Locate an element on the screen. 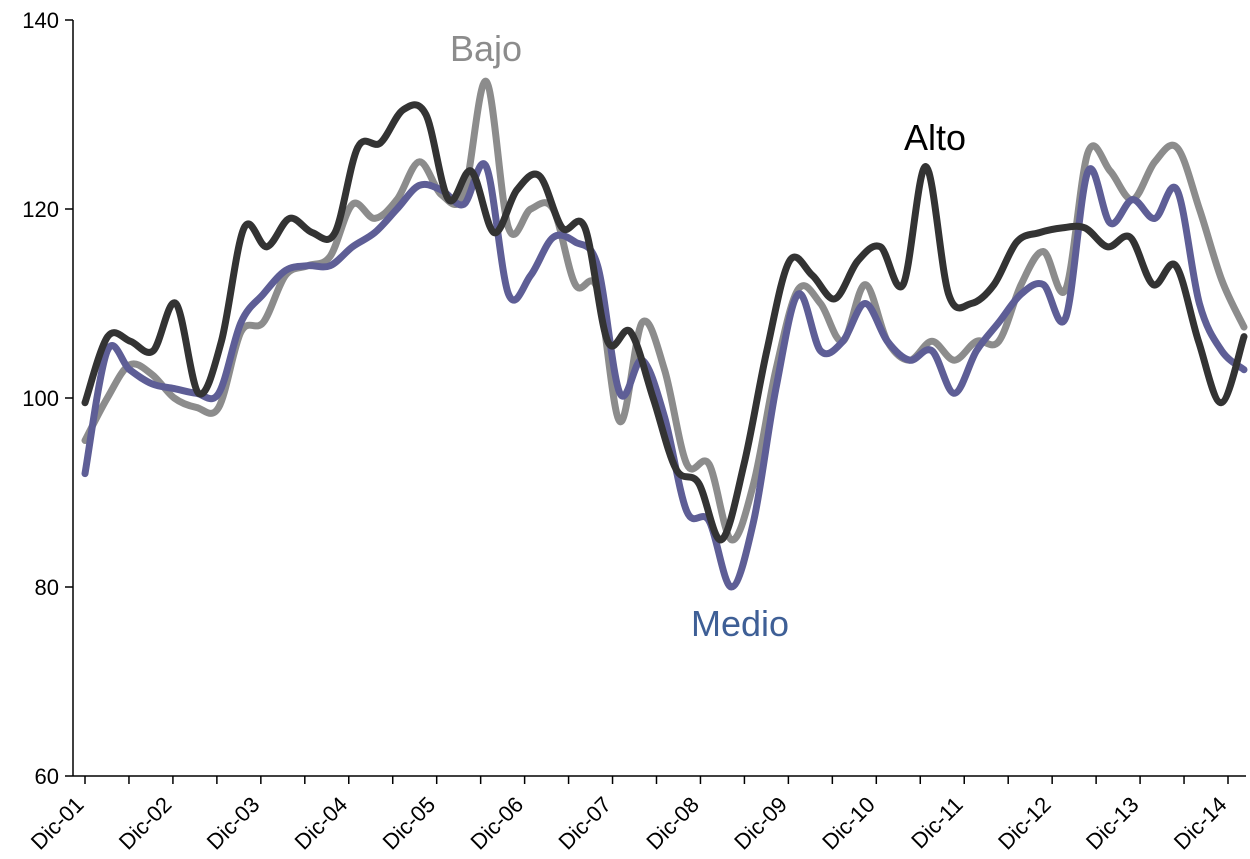  y-tick-label: 100 is located at coordinates (40, 398).